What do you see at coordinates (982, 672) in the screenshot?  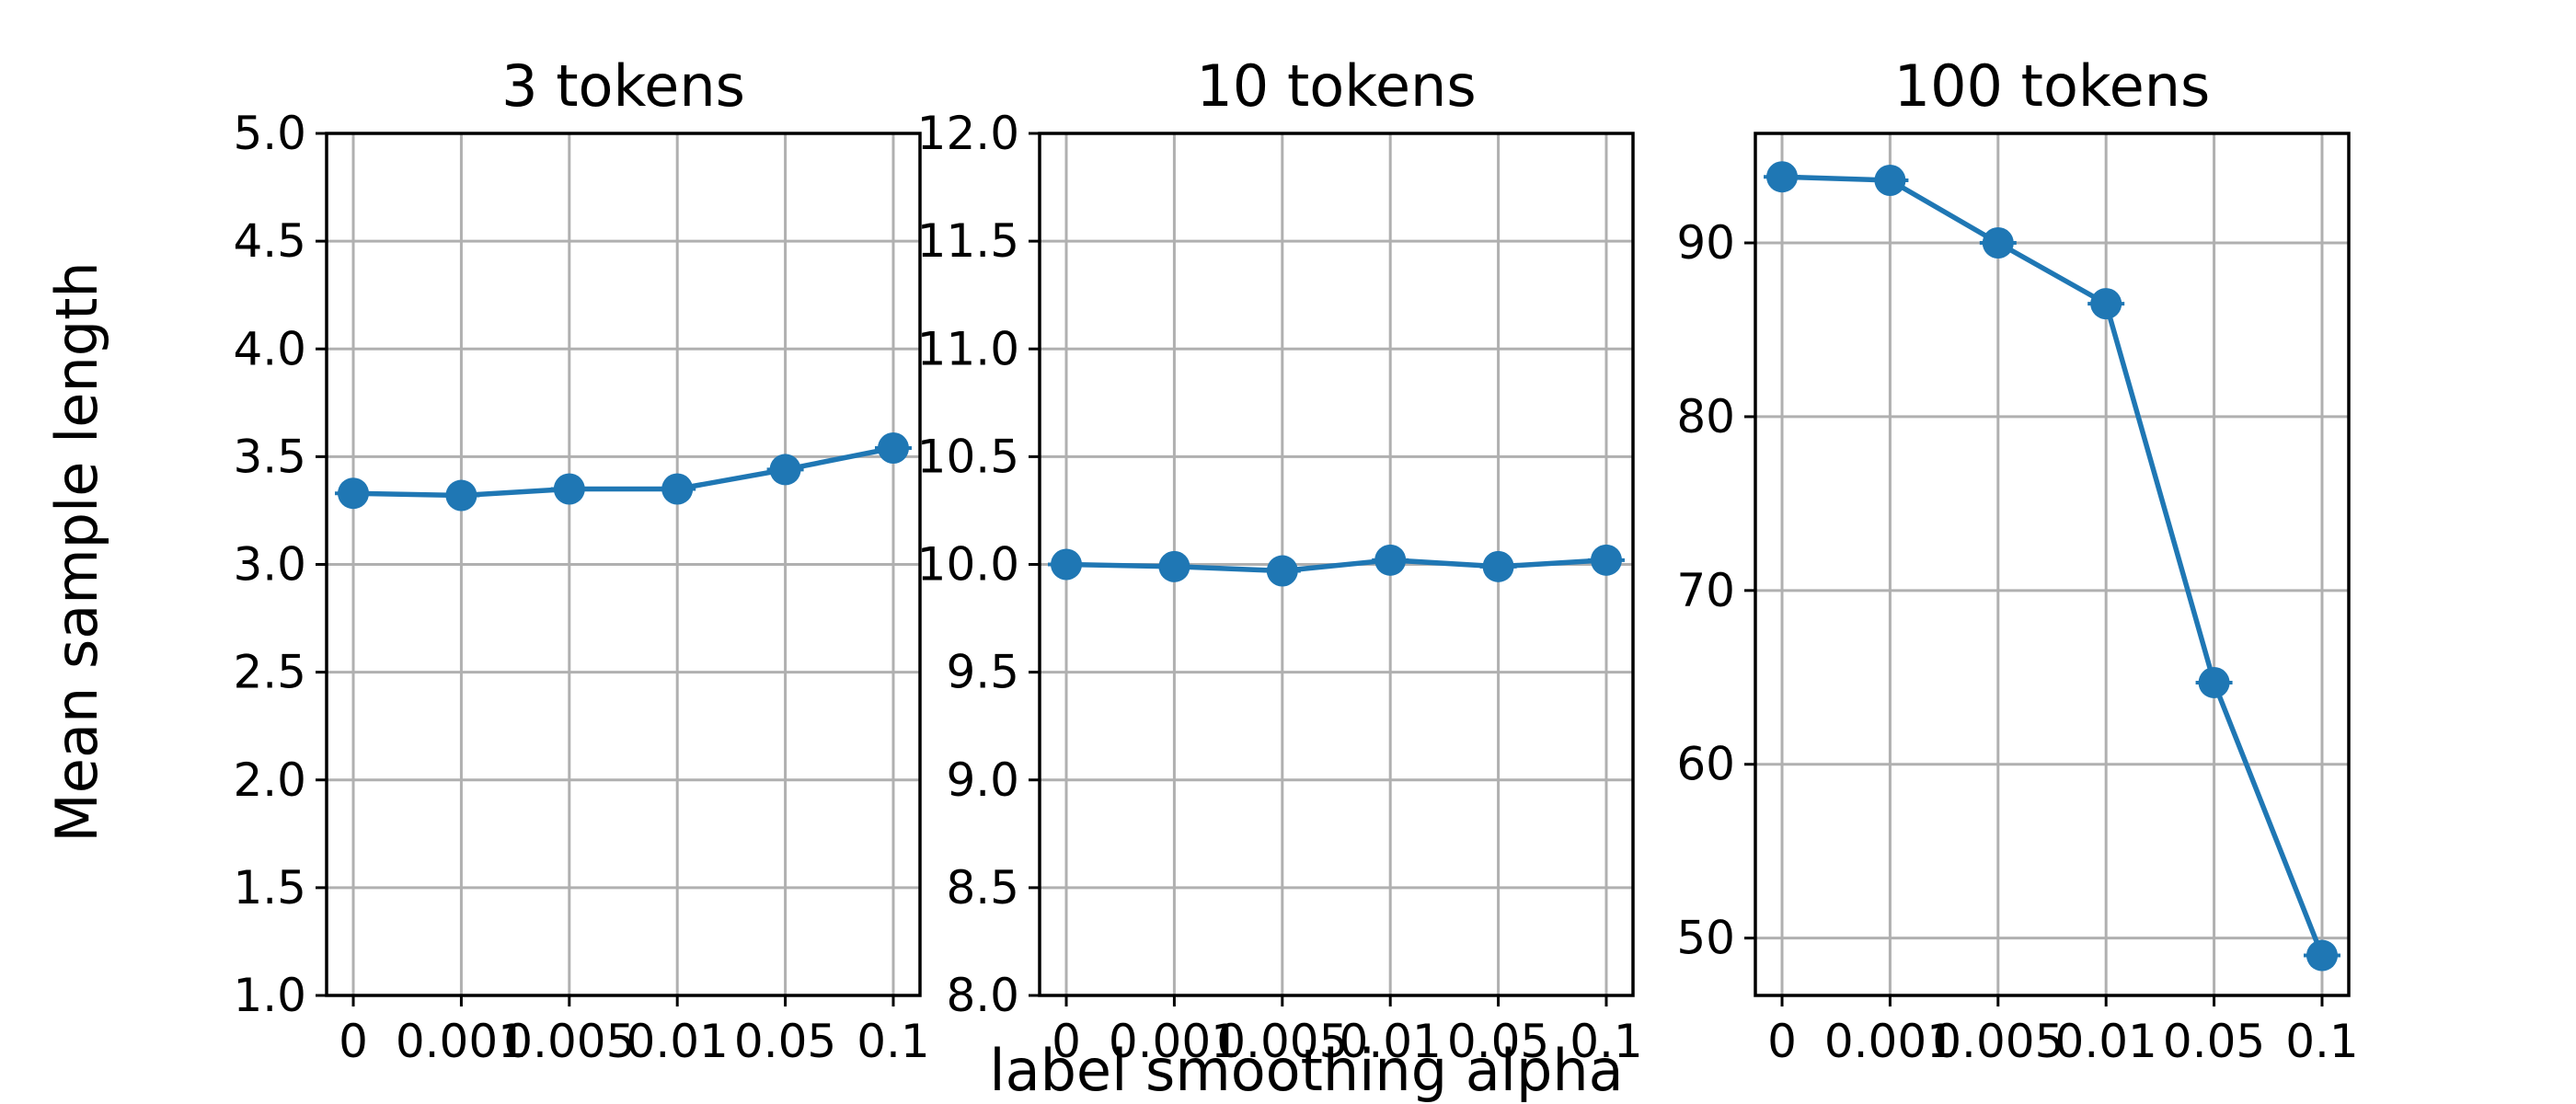 I see `y-tick-label: 9.5` at bounding box center [982, 672].